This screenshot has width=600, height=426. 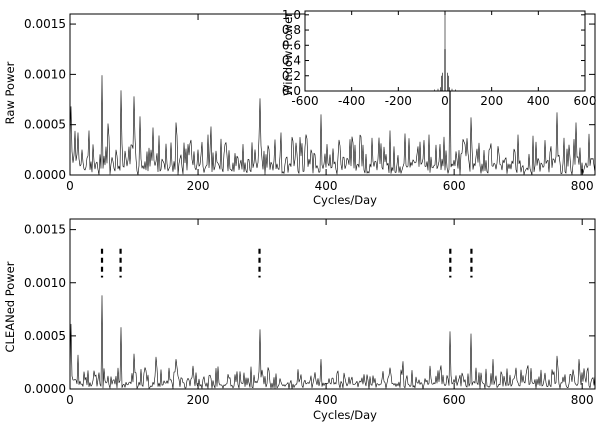 I want to click on window-x-tick-label: 600, so click(x=585, y=101).